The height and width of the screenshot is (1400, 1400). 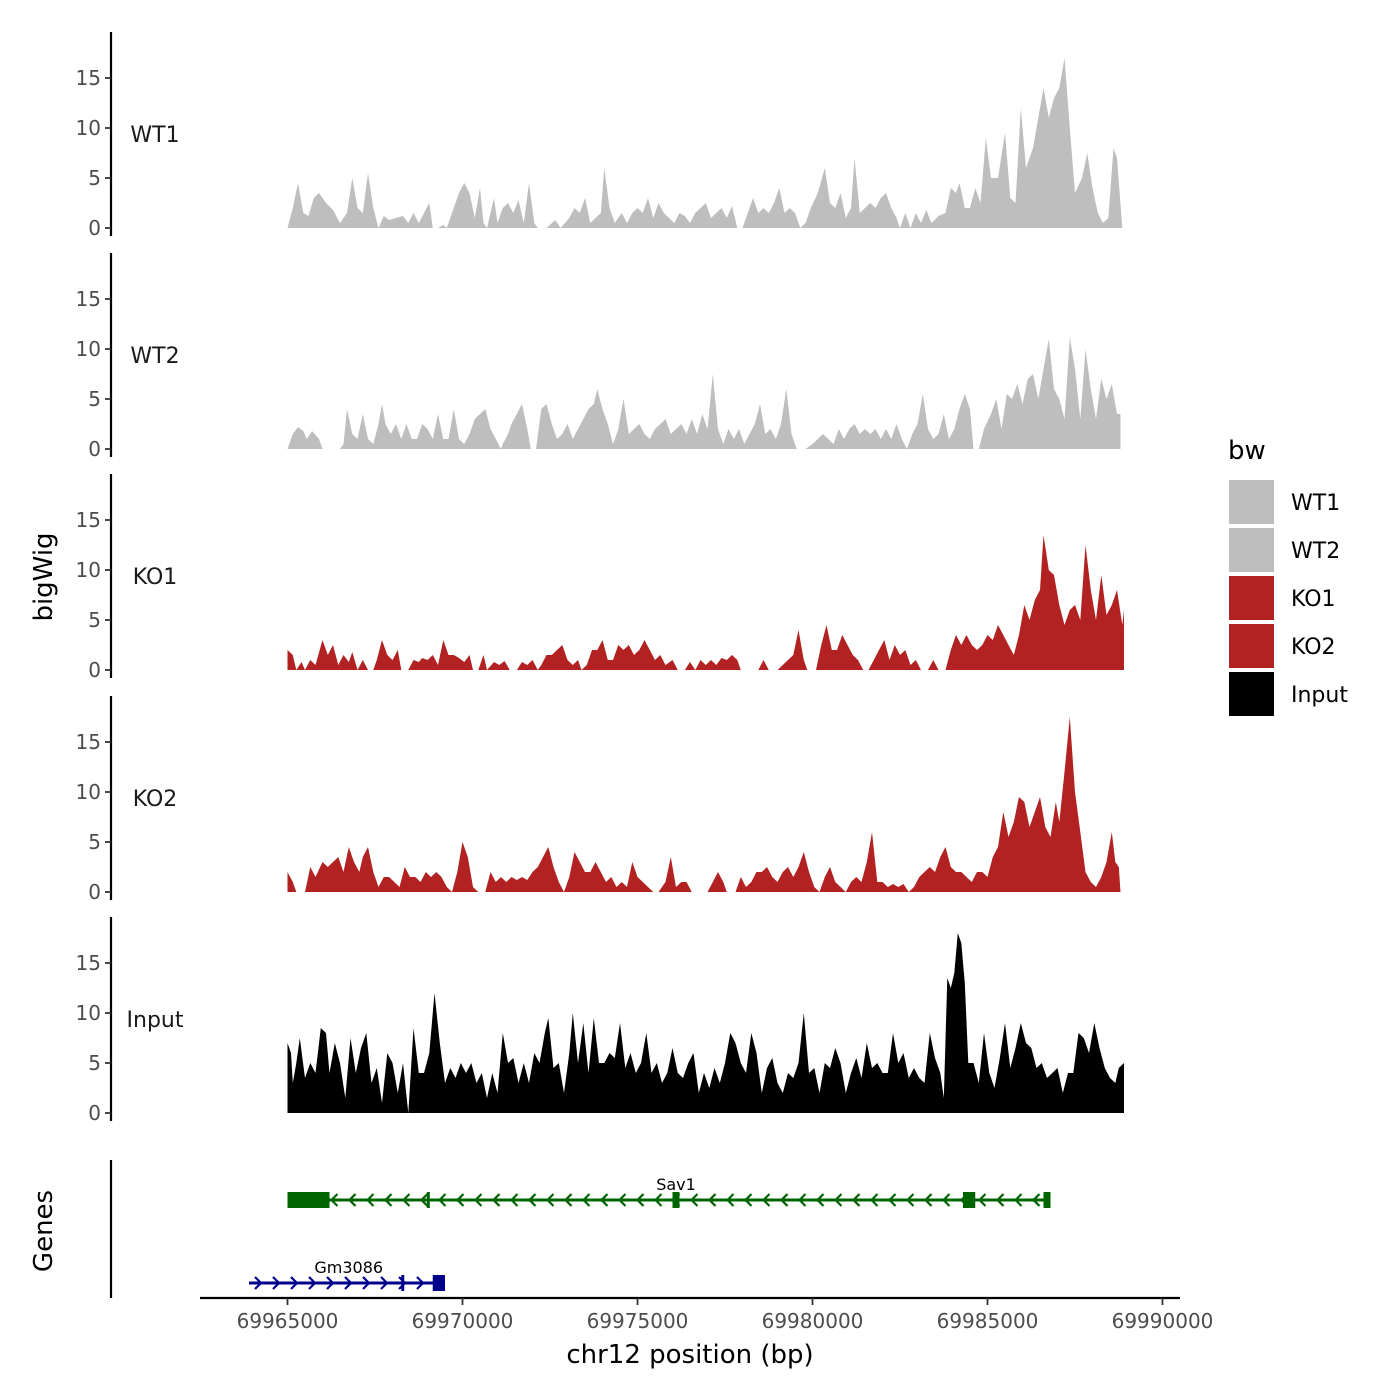 I want to click on legend-key-wt2, so click(x=1251, y=550).